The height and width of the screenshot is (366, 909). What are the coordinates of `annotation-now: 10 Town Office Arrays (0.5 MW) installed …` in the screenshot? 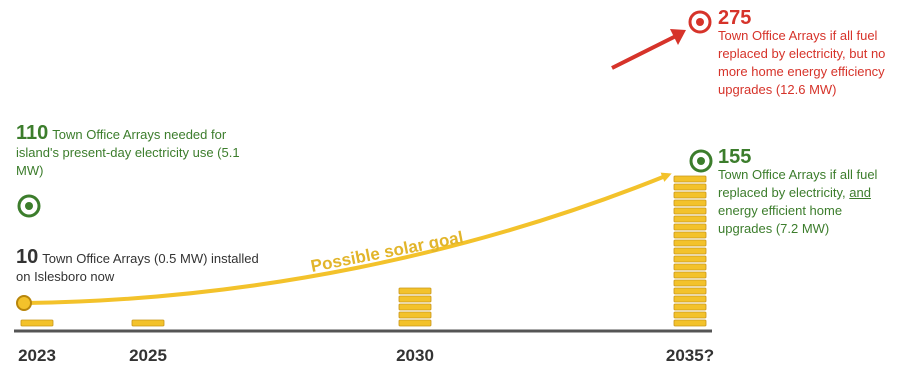 It's located at (141, 266).